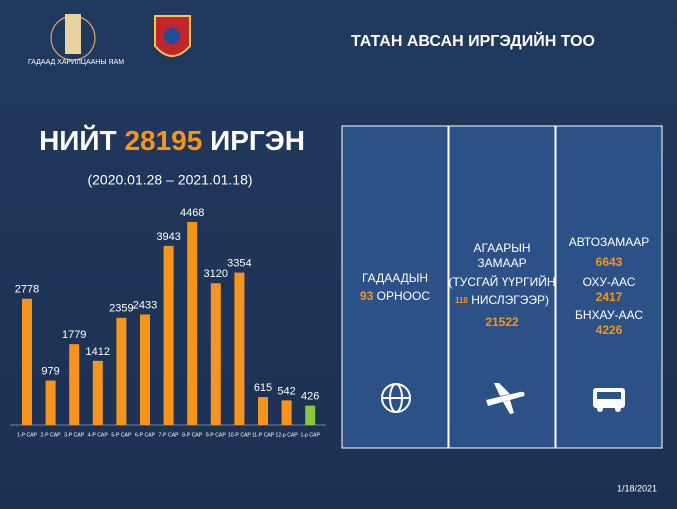 Image resolution: width=677 pixels, height=509 pixels. I want to click on page-title: ТАТАН АВСАН ИРГЭДИЙН ТОО, so click(473, 40).